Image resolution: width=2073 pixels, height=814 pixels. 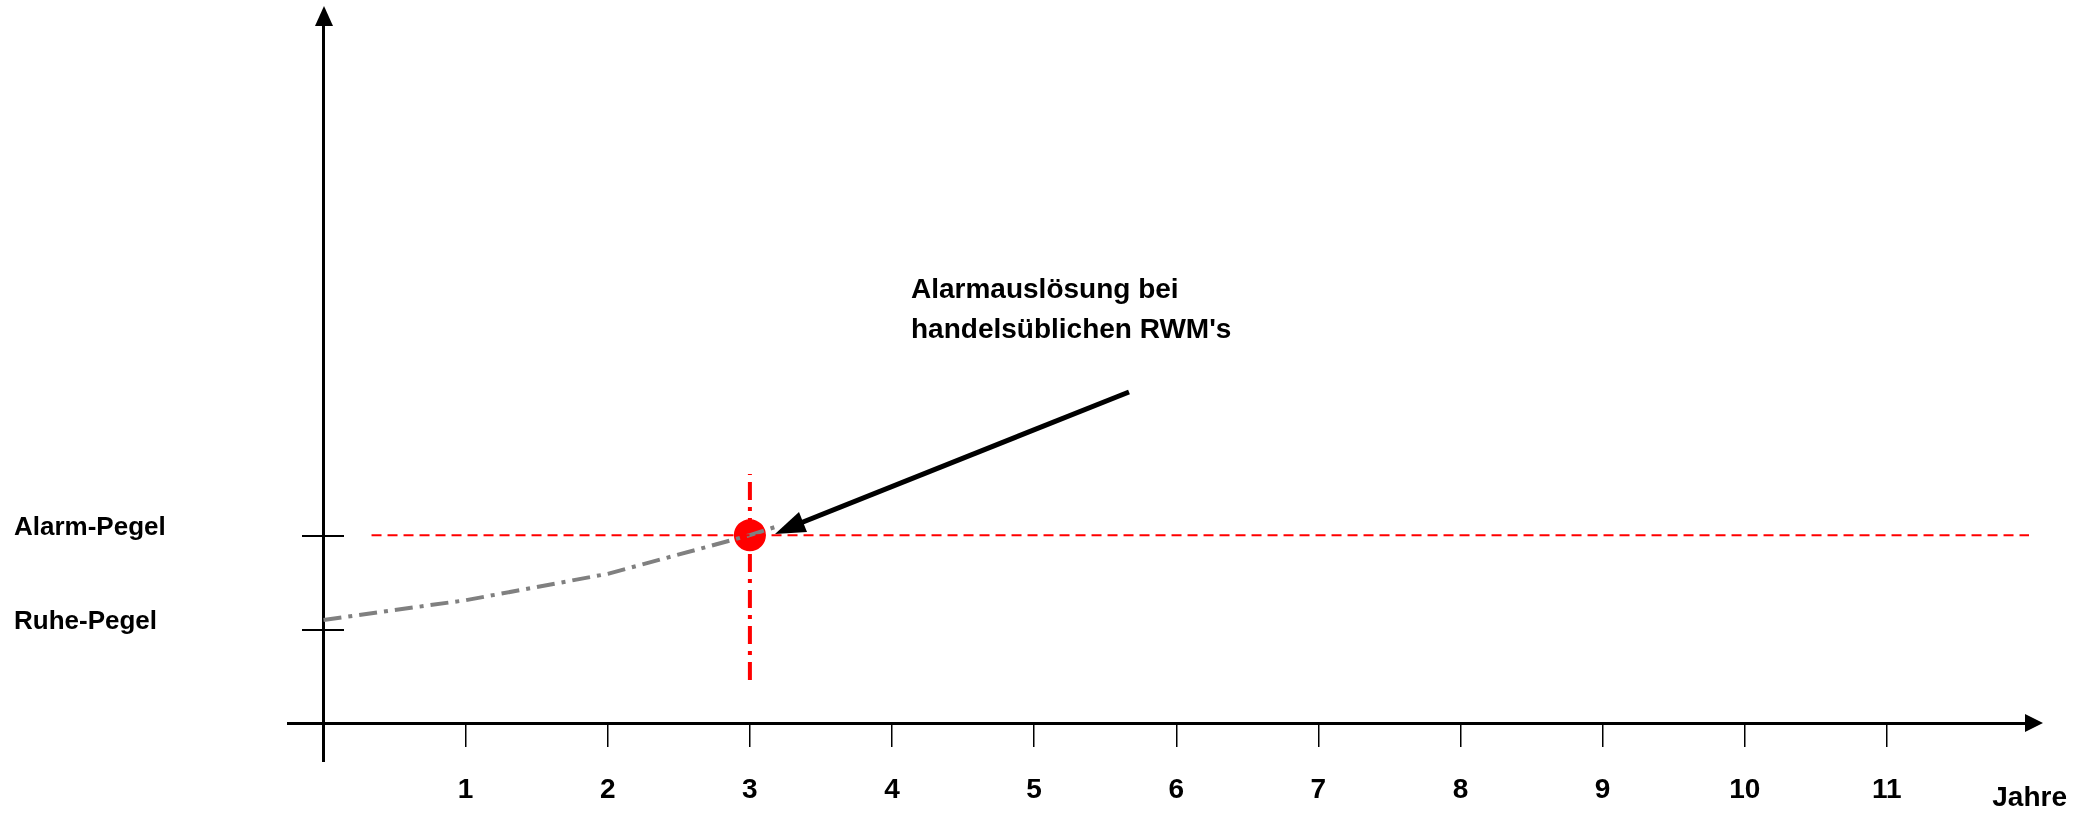 I want to click on x-tick-label: 10, so click(x=1745, y=788).